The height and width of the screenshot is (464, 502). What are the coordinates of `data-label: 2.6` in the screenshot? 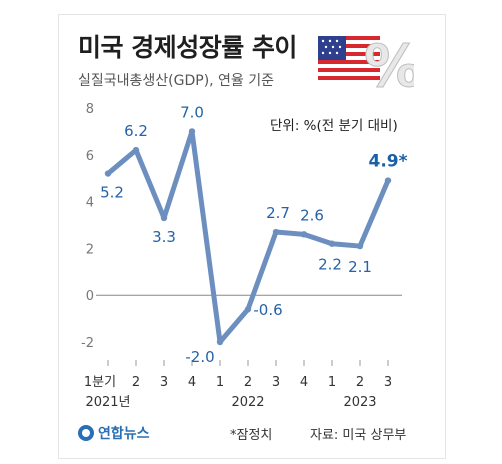 It's located at (312, 215).